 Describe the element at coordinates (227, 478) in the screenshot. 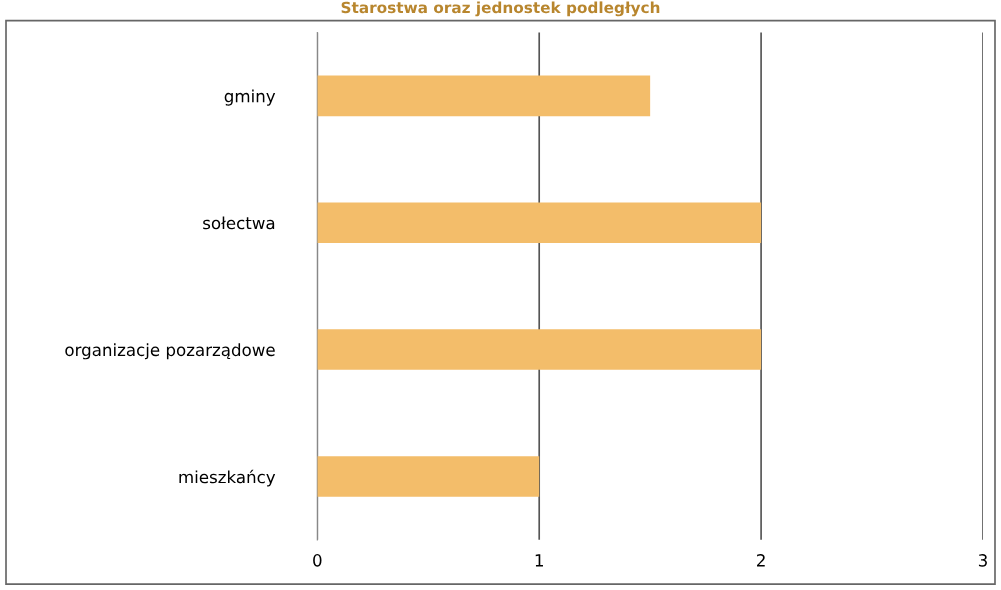

I see `y-tick-label: mieszkańcy` at that location.